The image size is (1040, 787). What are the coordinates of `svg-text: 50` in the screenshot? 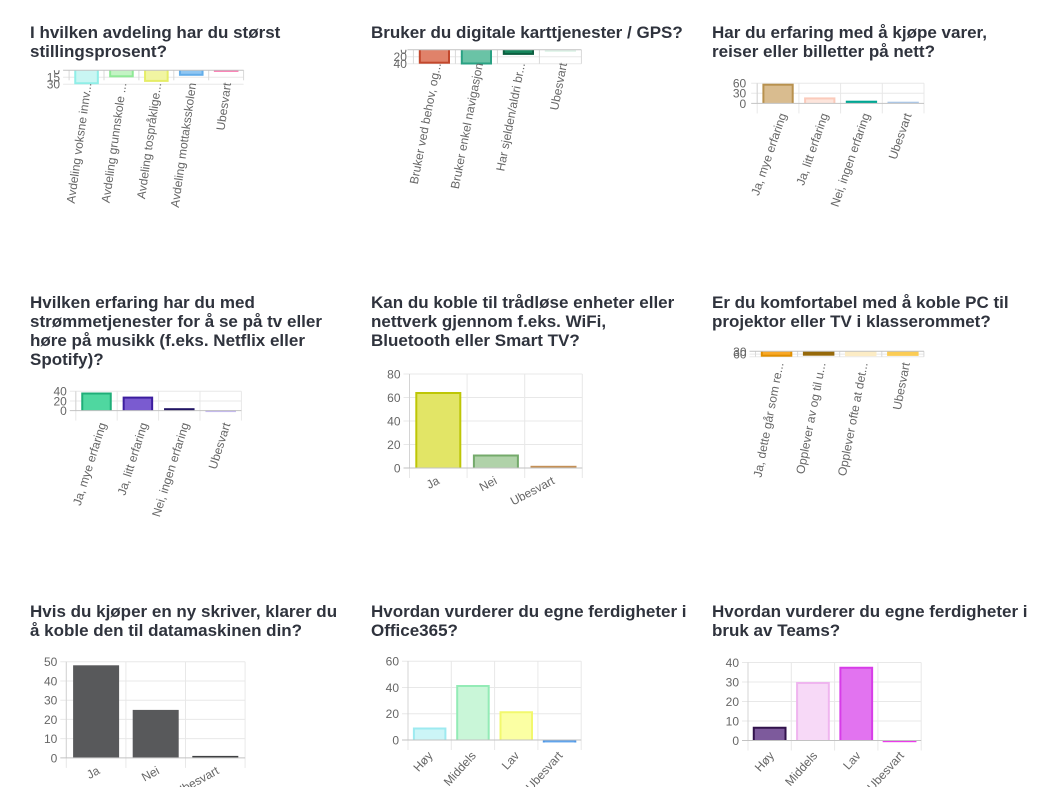 It's located at (51, 662).